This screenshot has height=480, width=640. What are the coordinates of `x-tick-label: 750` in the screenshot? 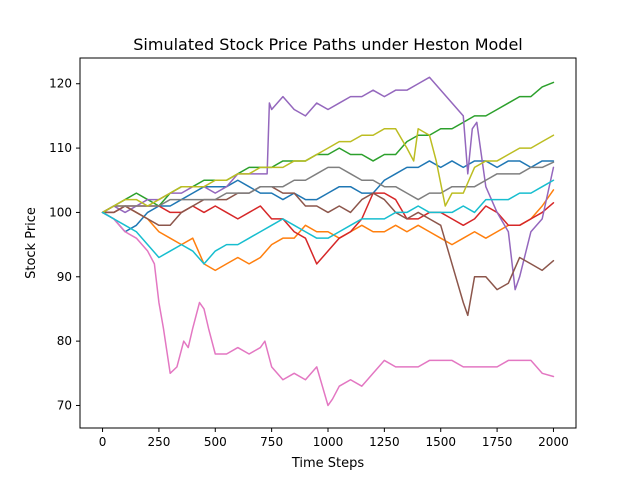 It's located at (271, 442).